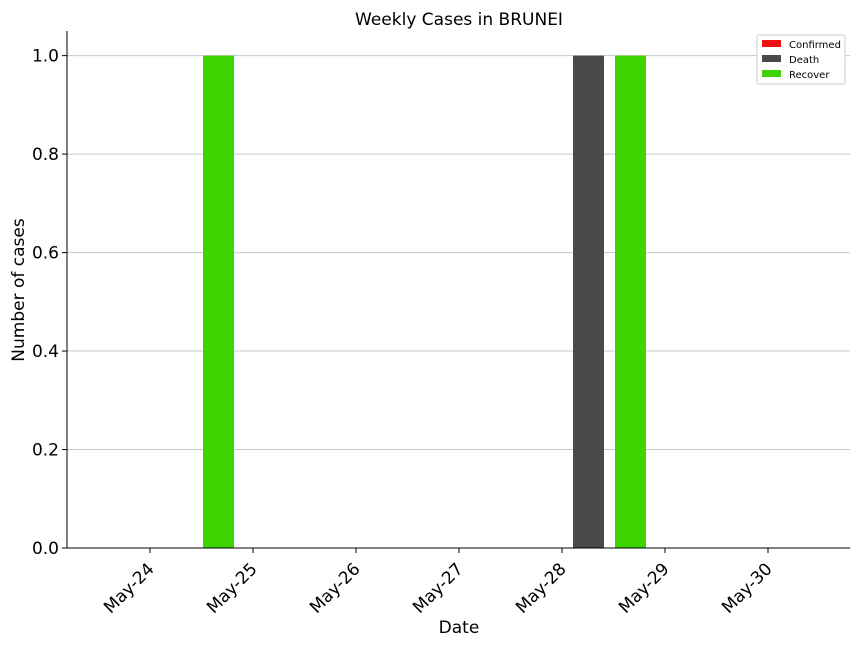  What do you see at coordinates (45, 155) in the screenshot?
I see `y-tick-label: 0.8` at bounding box center [45, 155].